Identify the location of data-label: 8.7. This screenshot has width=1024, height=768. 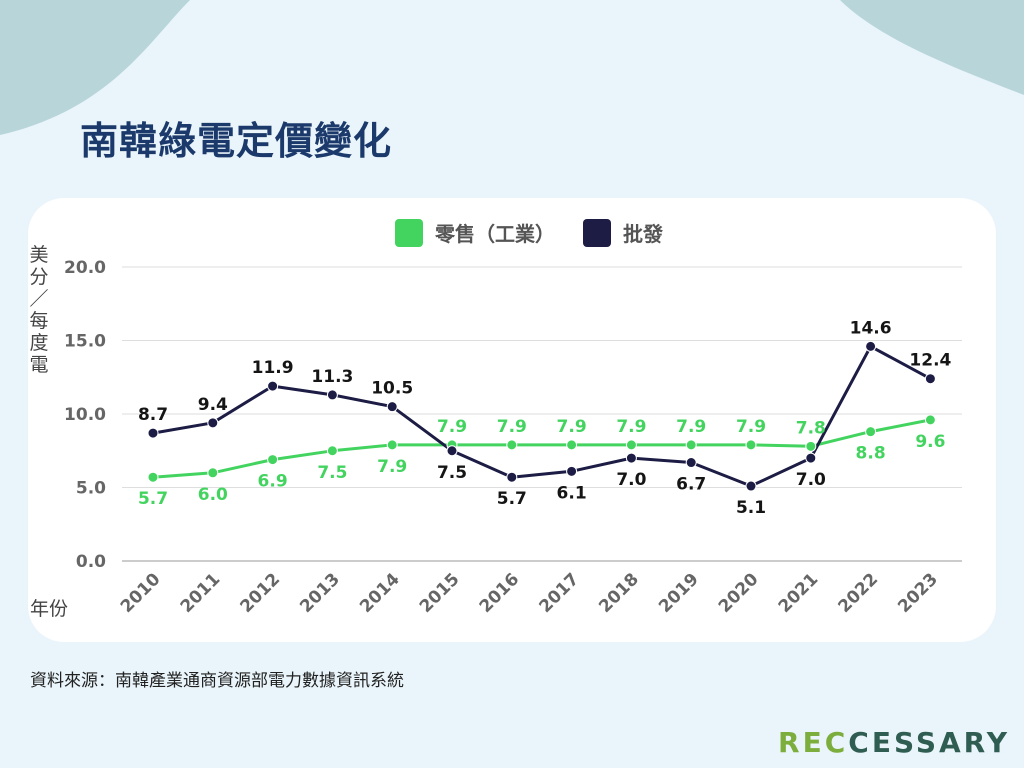
(153, 415).